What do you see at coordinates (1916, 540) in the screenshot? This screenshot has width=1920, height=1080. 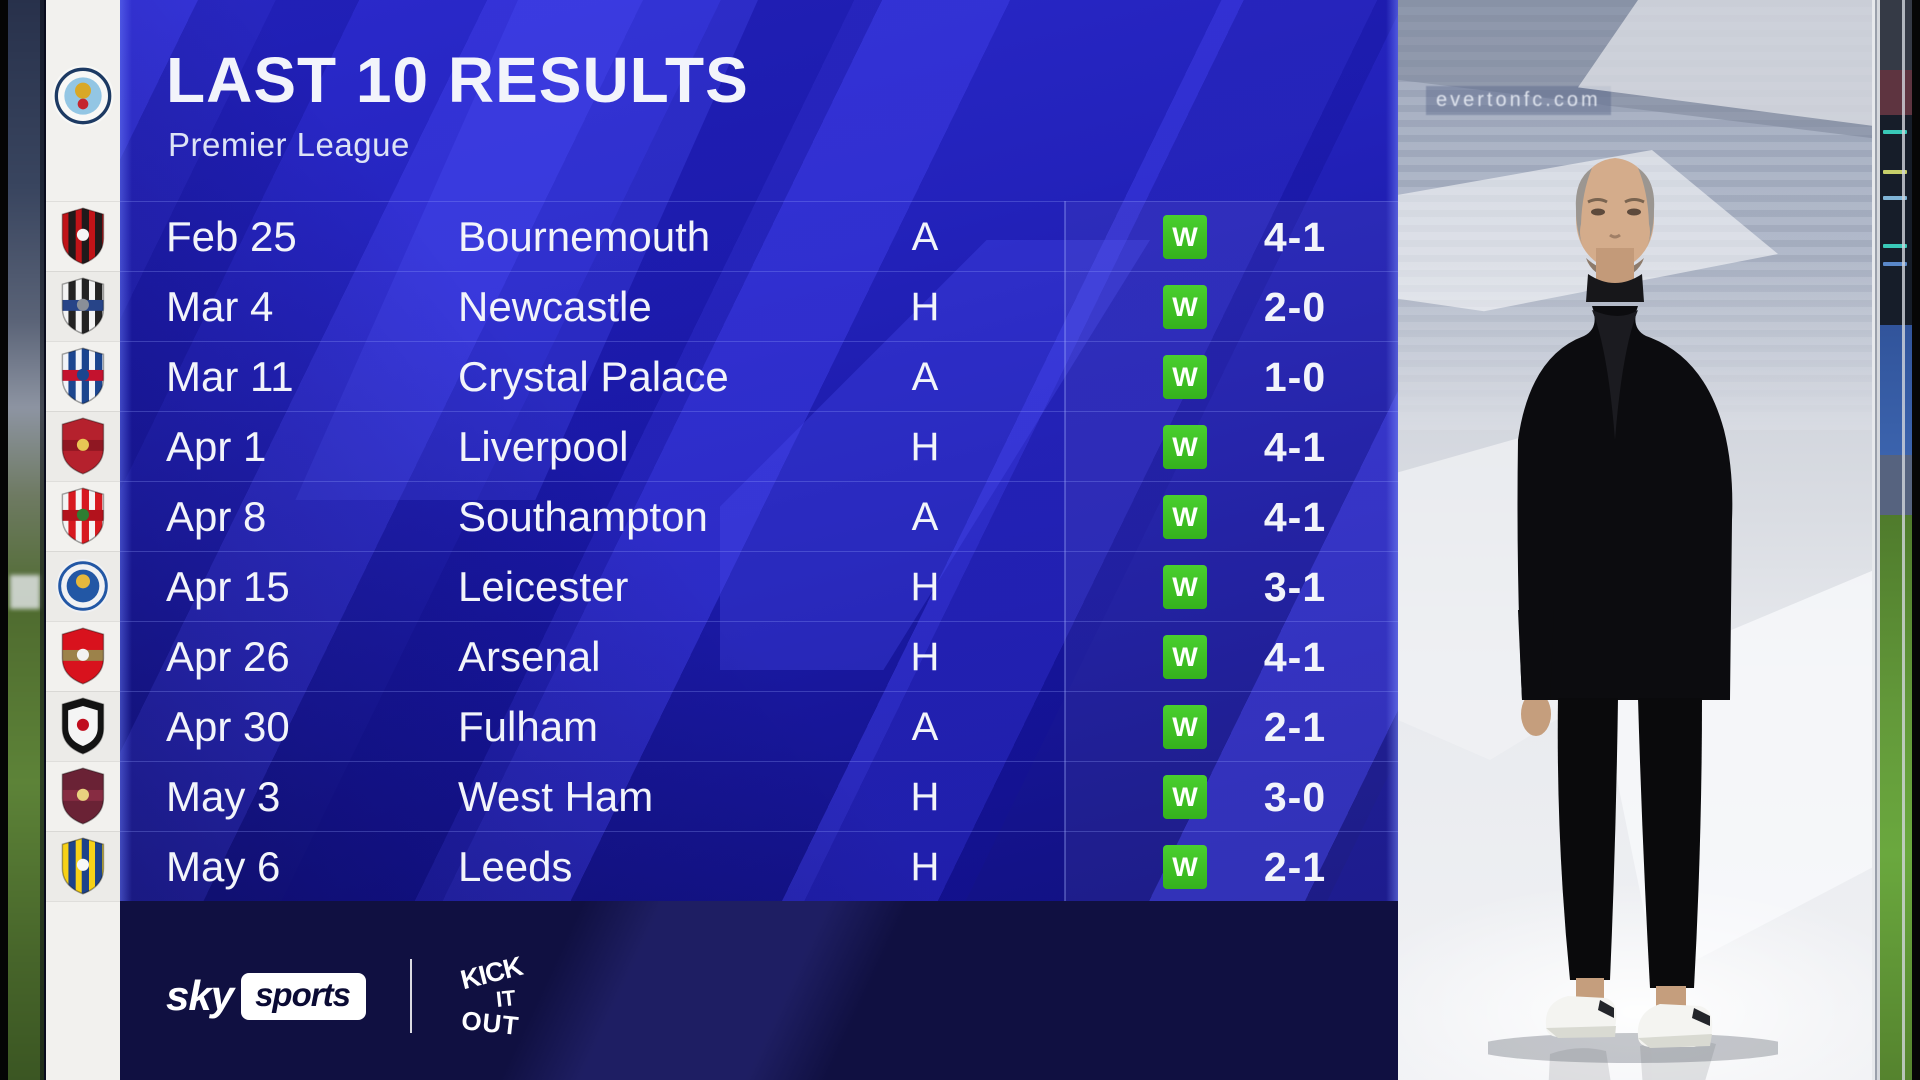 I see `right-frame-bar` at bounding box center [1916, 540].